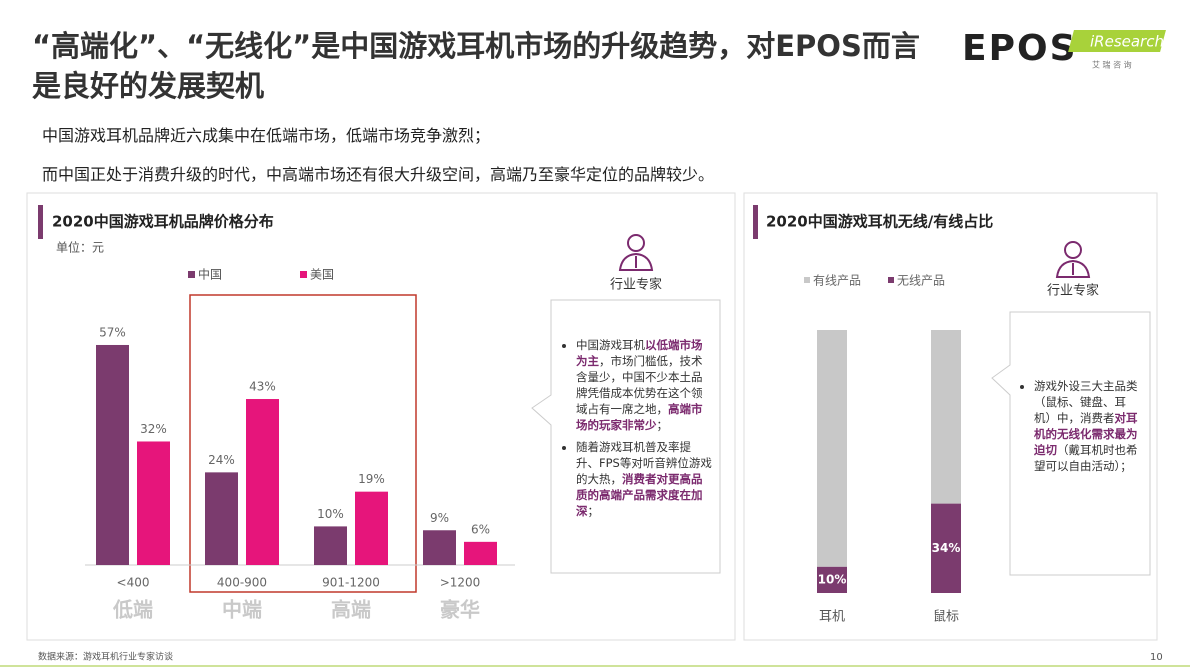 The width and height of the screenshot is (1190, 669). I want to click on value-label: 9%, so click(439, 518).